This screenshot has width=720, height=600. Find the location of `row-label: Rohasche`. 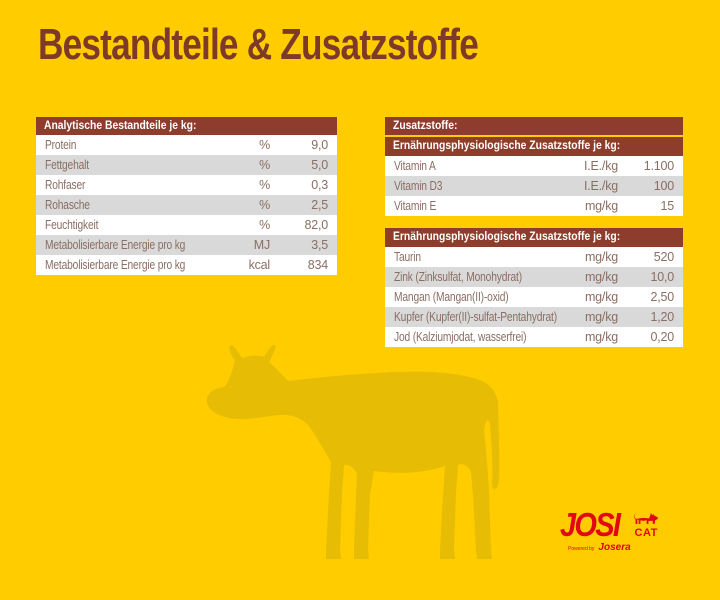

row-label: Rohasche is located at coordinates (67, 205).